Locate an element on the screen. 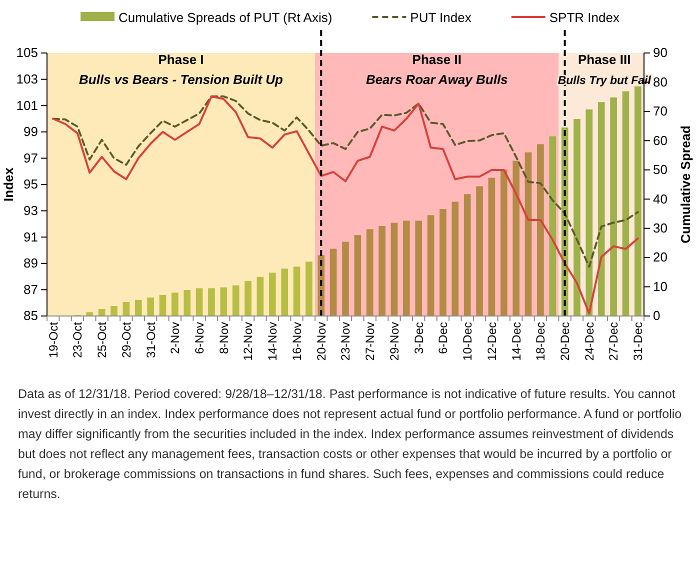 This screenshot has width=700, height=564. x-tick-label: 23-Oct is located at coordinates (77, 339).